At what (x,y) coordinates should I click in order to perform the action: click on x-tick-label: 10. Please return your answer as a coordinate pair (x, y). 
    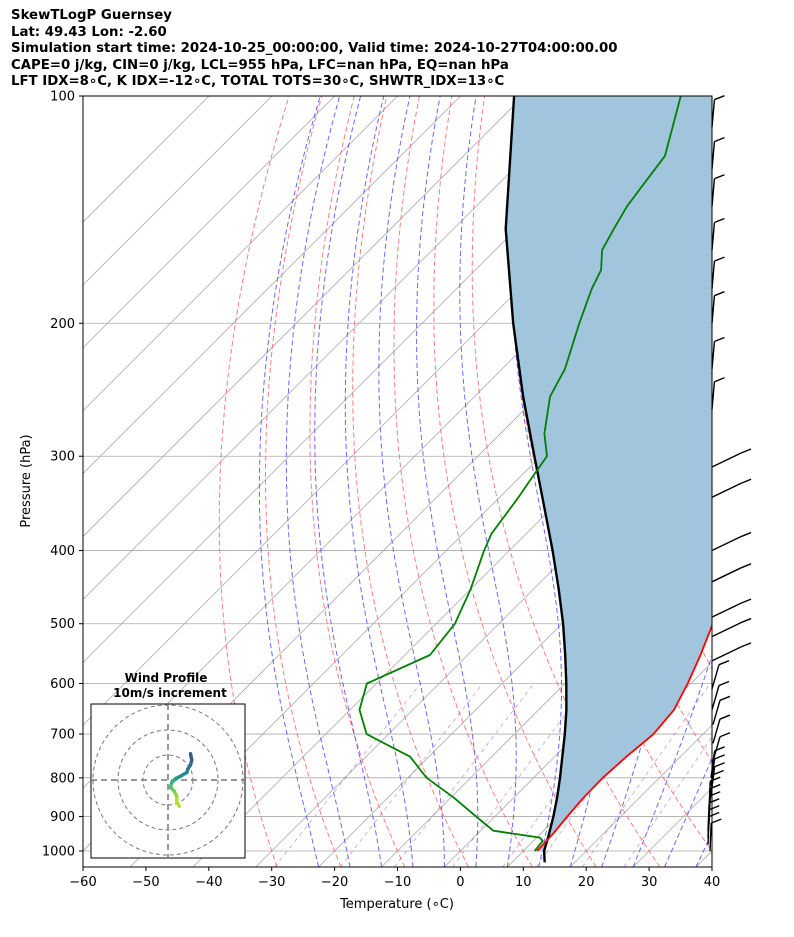
    Looking at the image, I should click on (523, 882).